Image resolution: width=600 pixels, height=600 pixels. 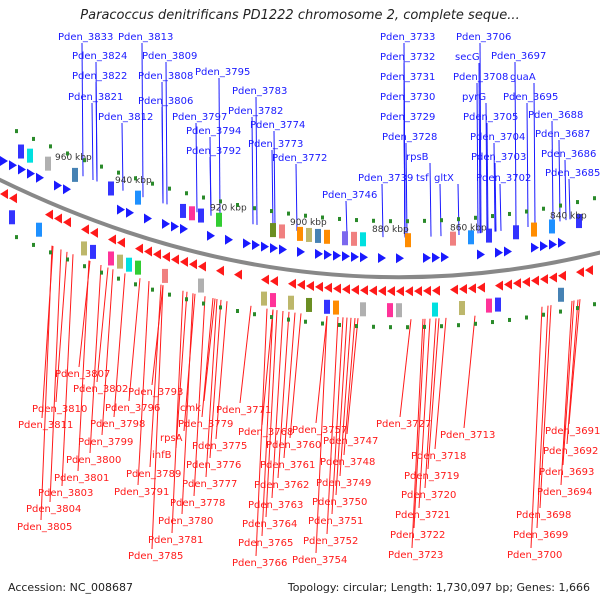 What do you see at coordinates (287, 465) in the screenshot?
I see `reverse-gene-label: Pden_3761` at bounding box center [287, 465].